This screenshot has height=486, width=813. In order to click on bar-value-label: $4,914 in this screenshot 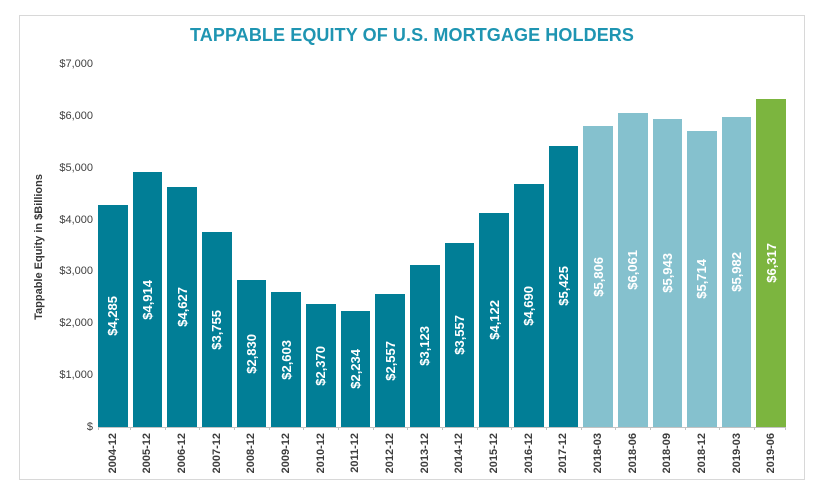, I will do `click(147, 299)`.